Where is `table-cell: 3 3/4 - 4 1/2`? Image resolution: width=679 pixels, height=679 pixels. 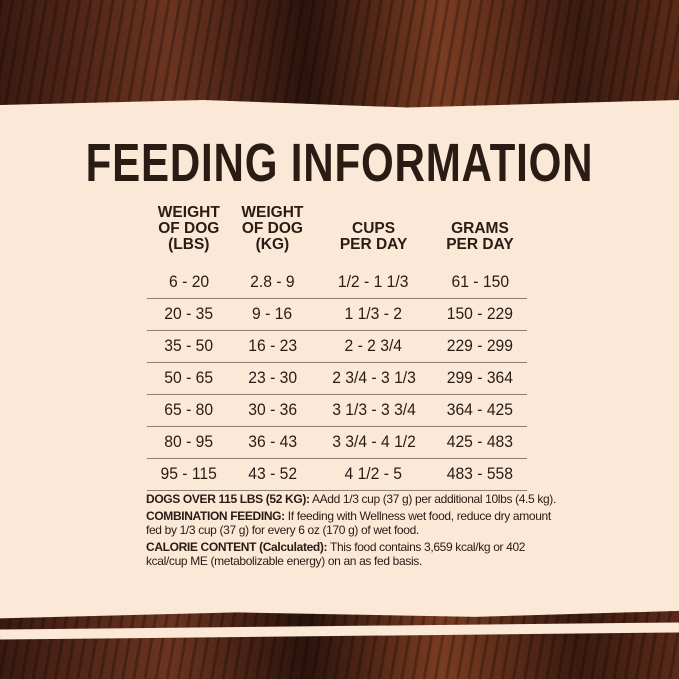 table-cell: 3 3/4 - 4 1/2 is located at coordinates (373, 442).